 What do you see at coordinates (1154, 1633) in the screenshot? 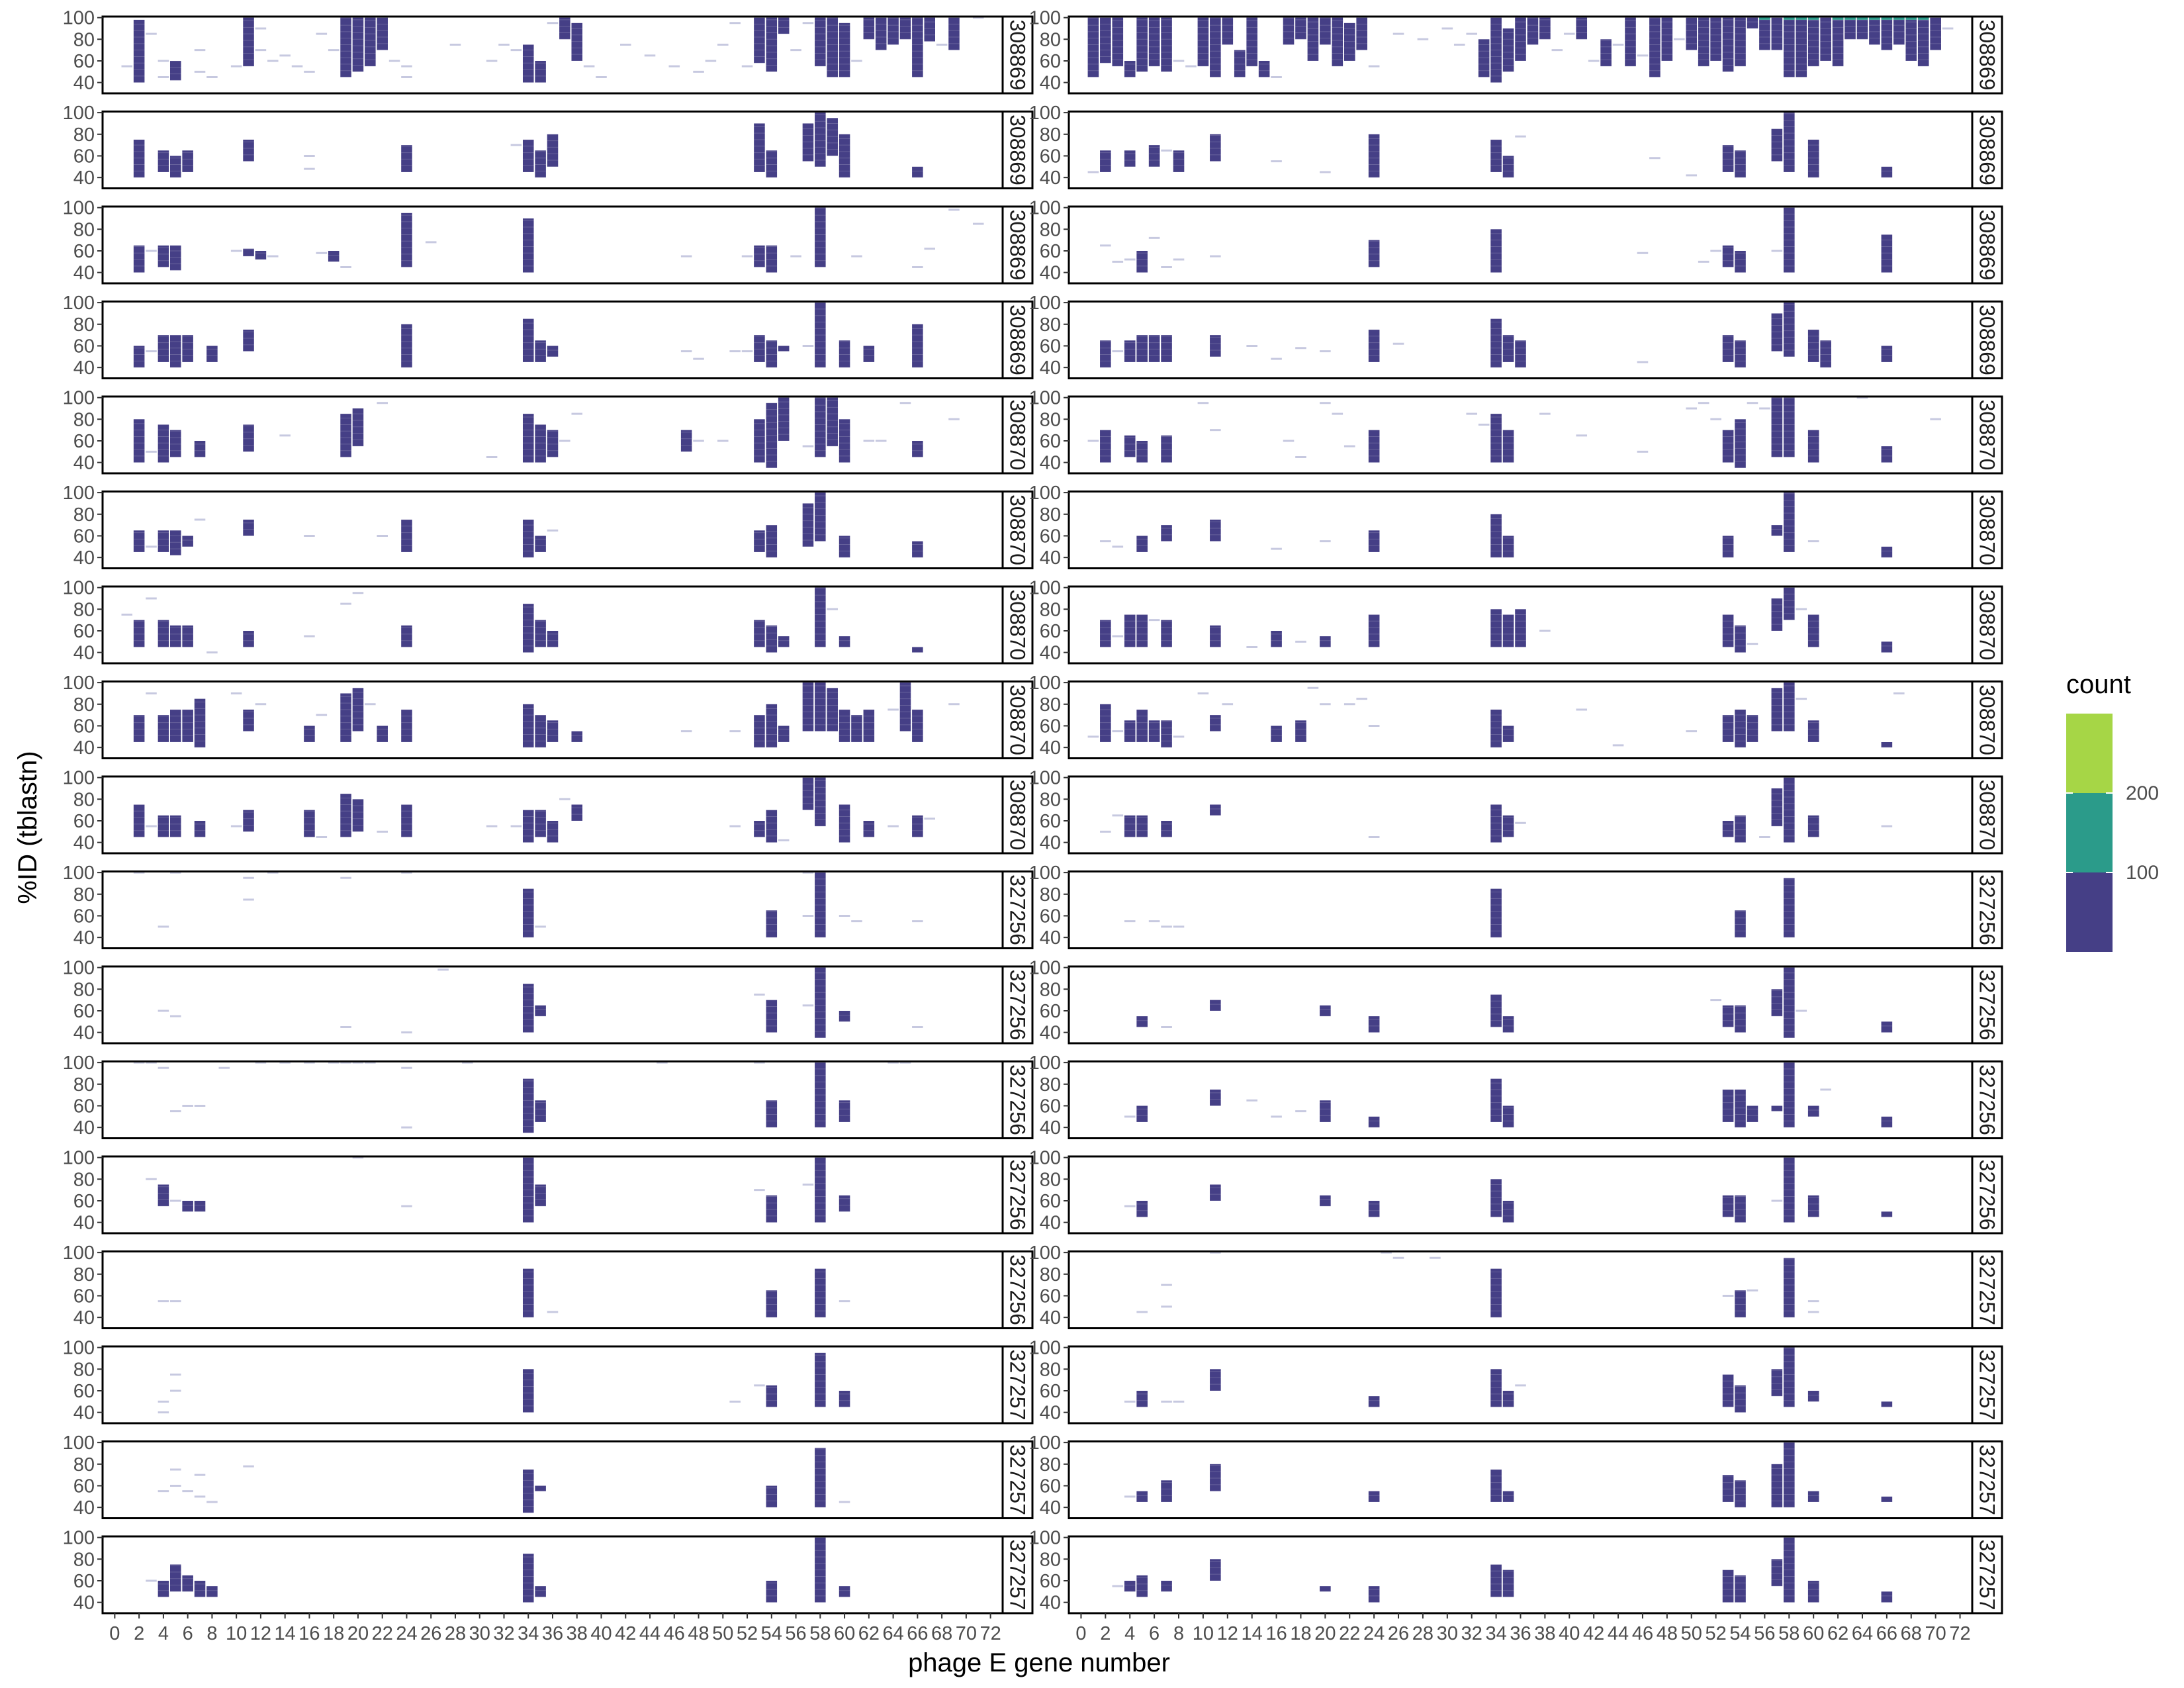
I see `x-tick-label: 6` at bounding box center [1154, 1633].